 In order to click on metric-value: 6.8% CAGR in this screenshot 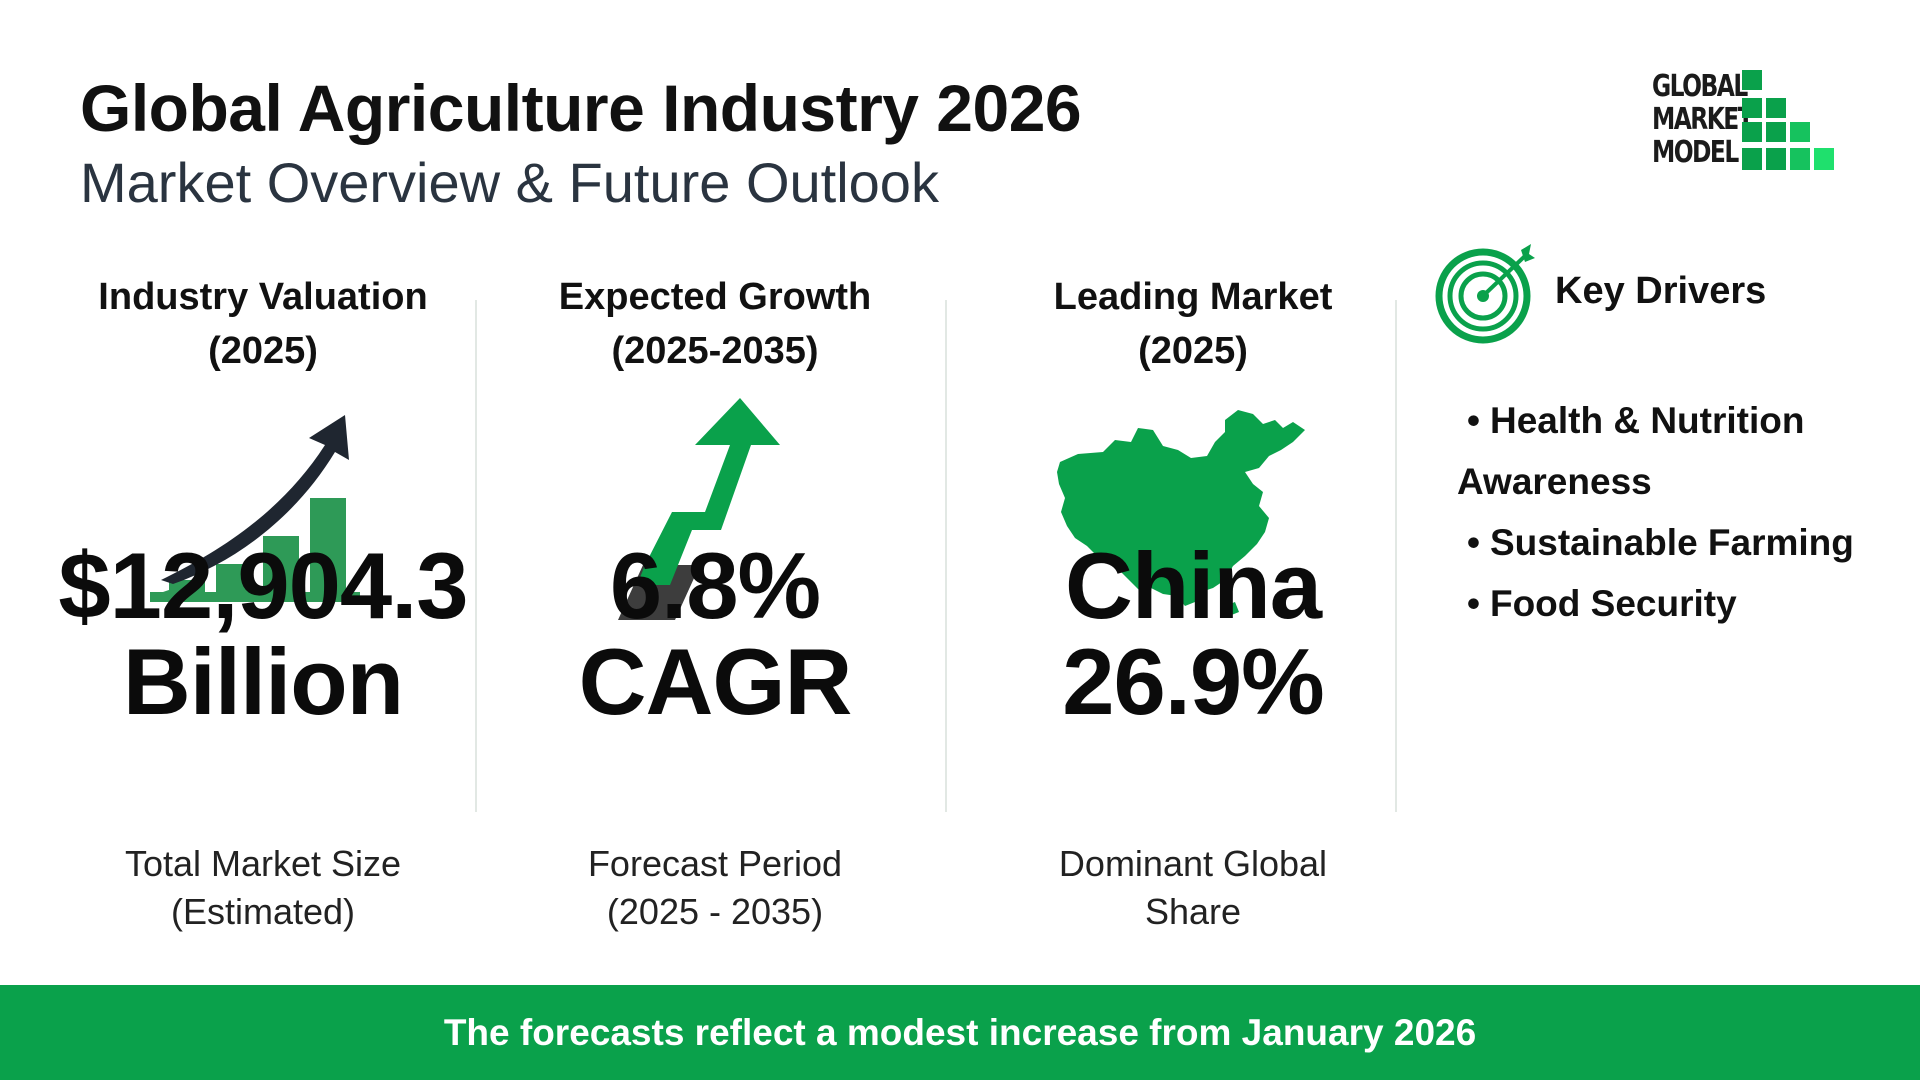, I will do `click(715, 633)`.